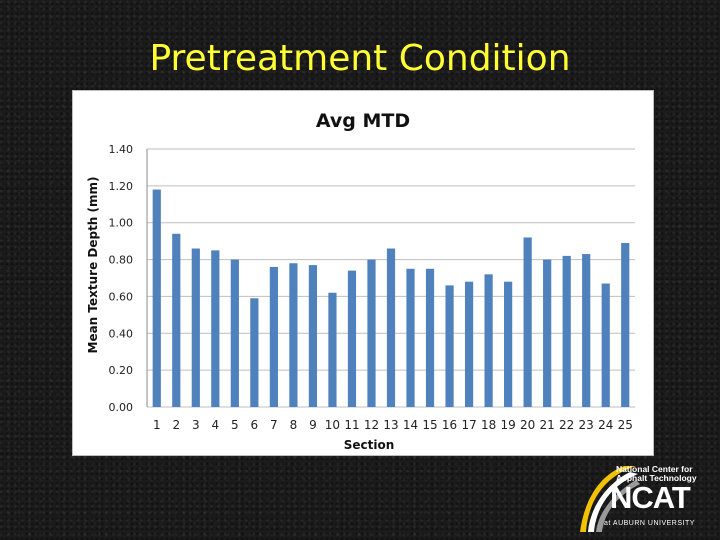 The height and width of the screenshot is (540, 720). What do you see at coordinates (121, 333) in the screenshot?
I see `y-tick-label: 0.40` at bounding box center [121, 333].